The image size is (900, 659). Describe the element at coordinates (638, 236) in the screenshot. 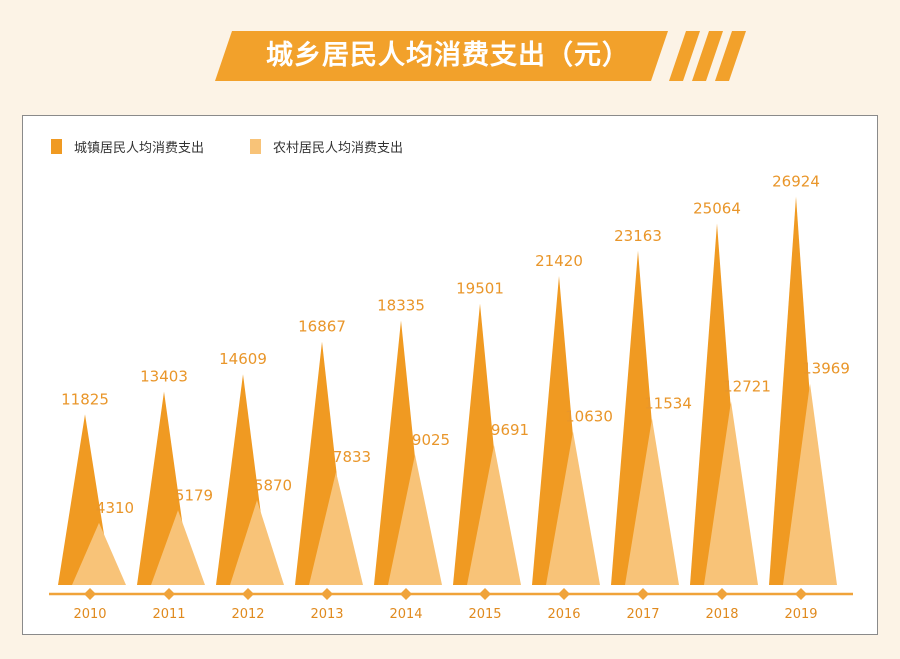

I see `data-label-urban-2017: 23163` at that location.